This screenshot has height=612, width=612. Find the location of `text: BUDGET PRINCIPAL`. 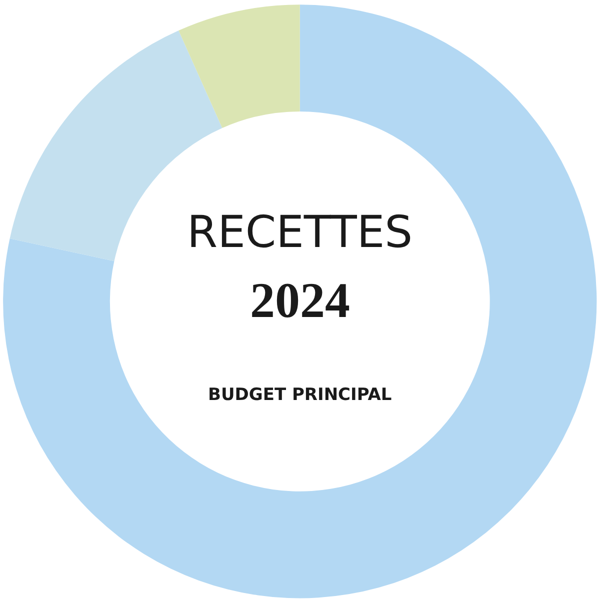

text: BUDGET PRINCIPAL is located at coordinates (300, 395).